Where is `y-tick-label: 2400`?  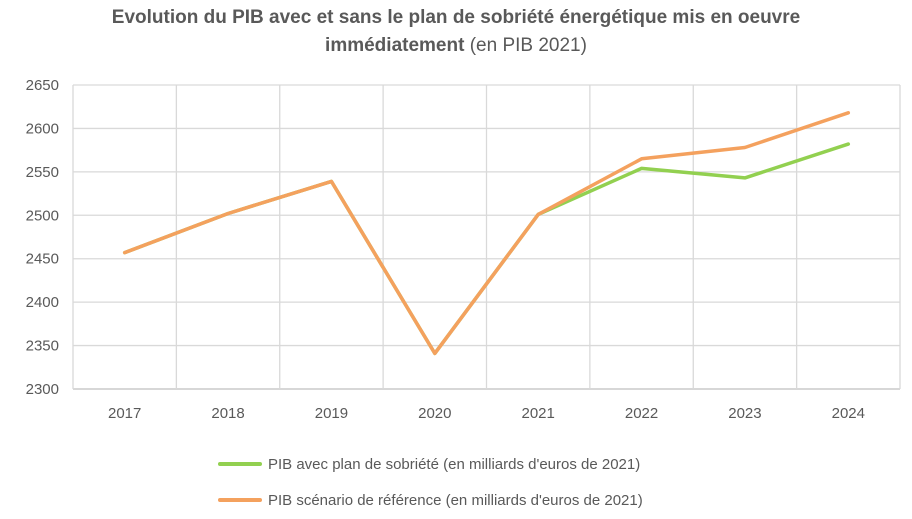
y-tick-label: 2400 is located at coordinates (42, 302).